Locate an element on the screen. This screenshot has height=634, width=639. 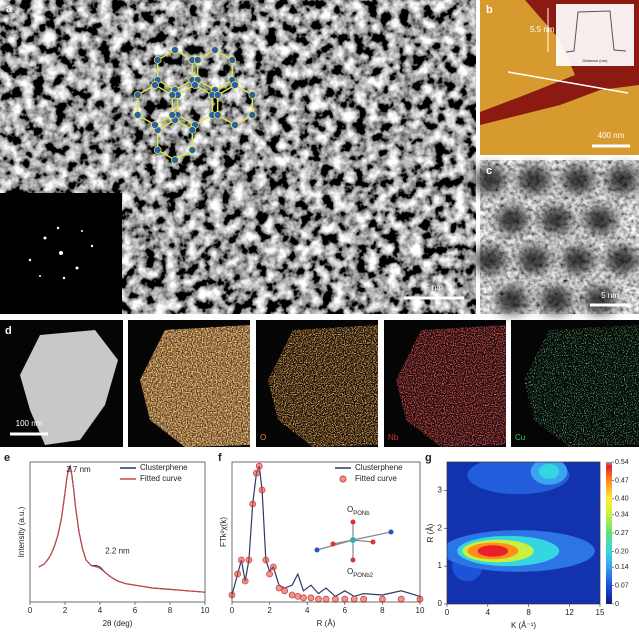
fft-spots is located at coordinates (61, 253).